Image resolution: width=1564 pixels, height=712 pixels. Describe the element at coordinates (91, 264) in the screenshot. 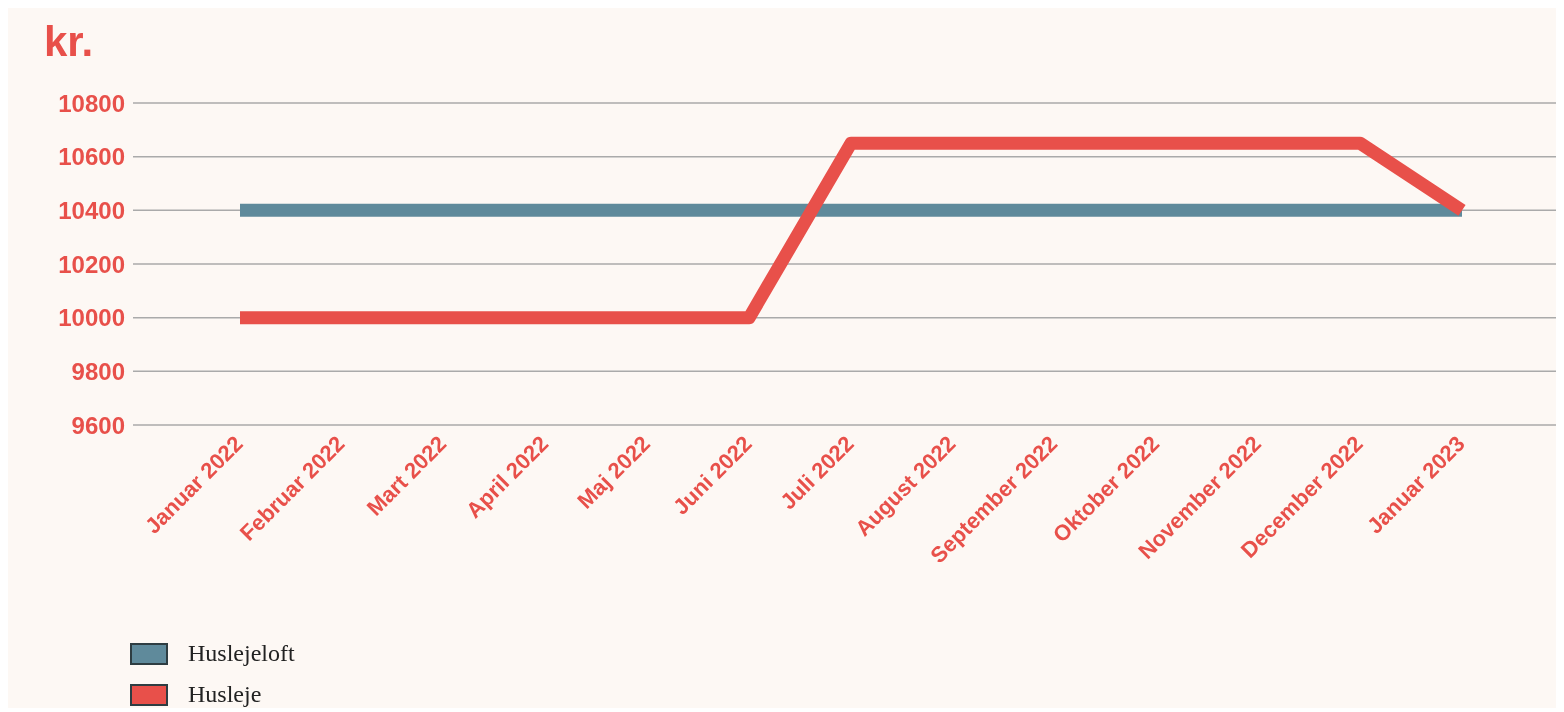

I see `y-tick-label: 10200` at that location.